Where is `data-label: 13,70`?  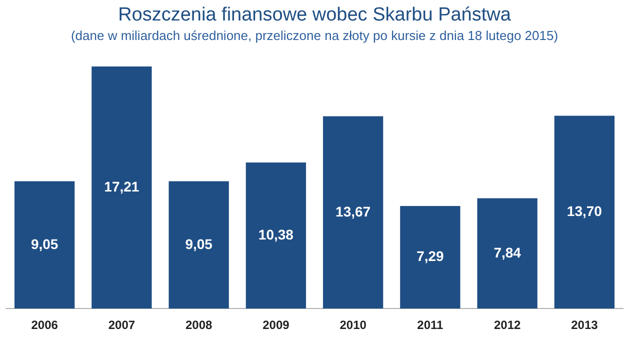 data-label: 13,70 is located at coordinates (584, 211).